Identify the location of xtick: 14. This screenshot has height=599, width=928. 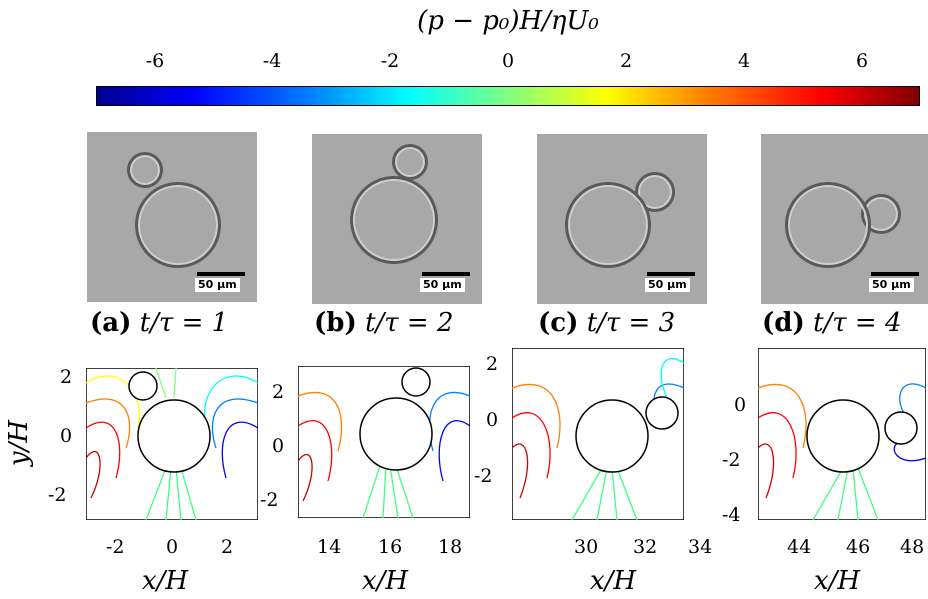
(329, 547).